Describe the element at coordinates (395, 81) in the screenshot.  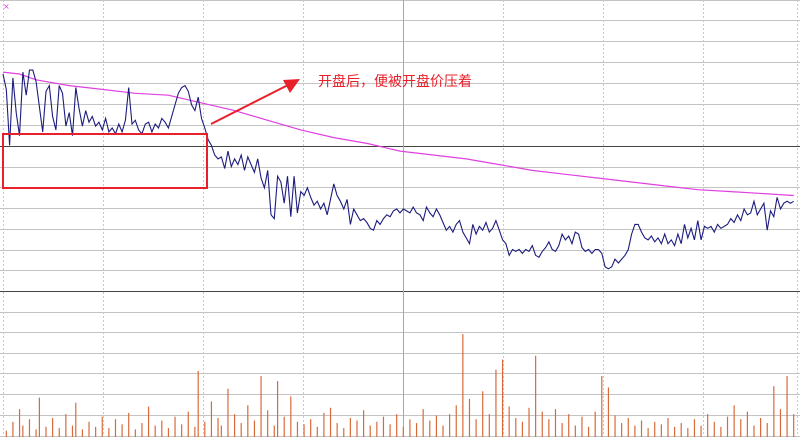
I see `annotation-text: 开盘后，便被开盘价压着` at that location.